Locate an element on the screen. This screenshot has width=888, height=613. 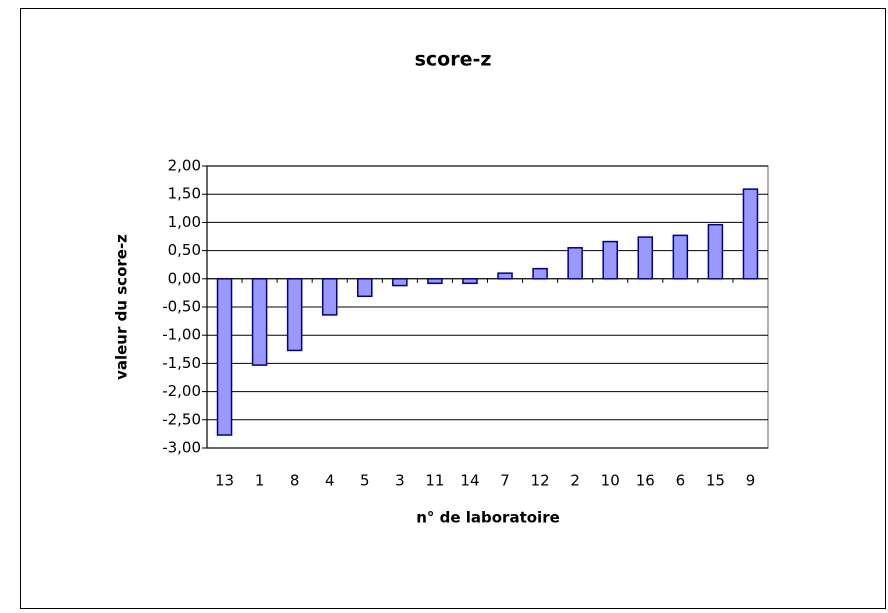
y-tick-label: -2,00 is located at coordinates (181, 391).